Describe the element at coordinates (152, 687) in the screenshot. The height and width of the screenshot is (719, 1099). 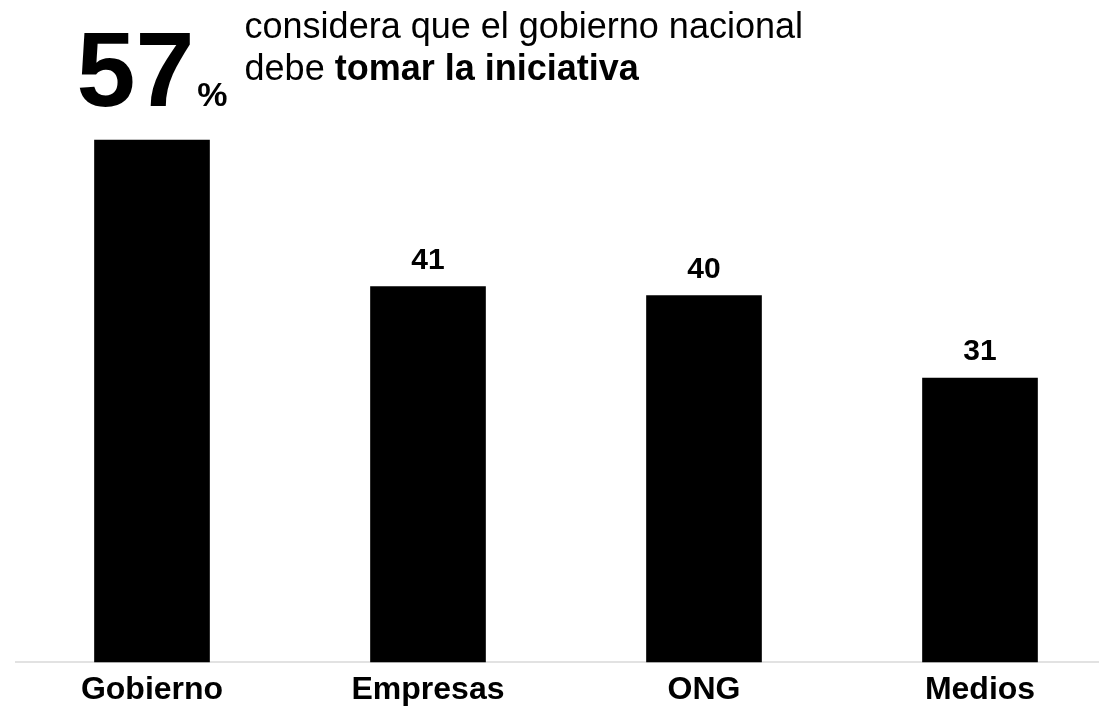
I see `x-tick-label: Gobierno` at that location.